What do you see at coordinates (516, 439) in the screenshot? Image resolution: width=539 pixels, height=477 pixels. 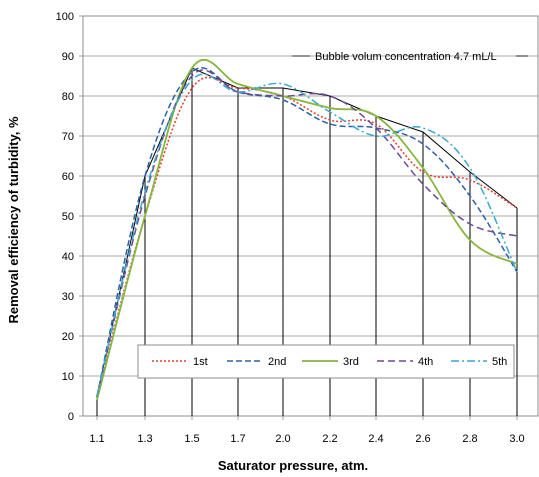 I see `x-tick-label: 3.0` at bounding box center [516, 439].